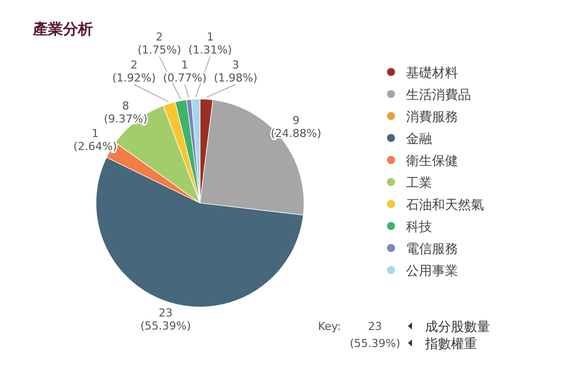  What do you see at coordinates (432, 161) in the screenshot?
I see `legend-label: 衛生保健` at bounding box center [432, 161].